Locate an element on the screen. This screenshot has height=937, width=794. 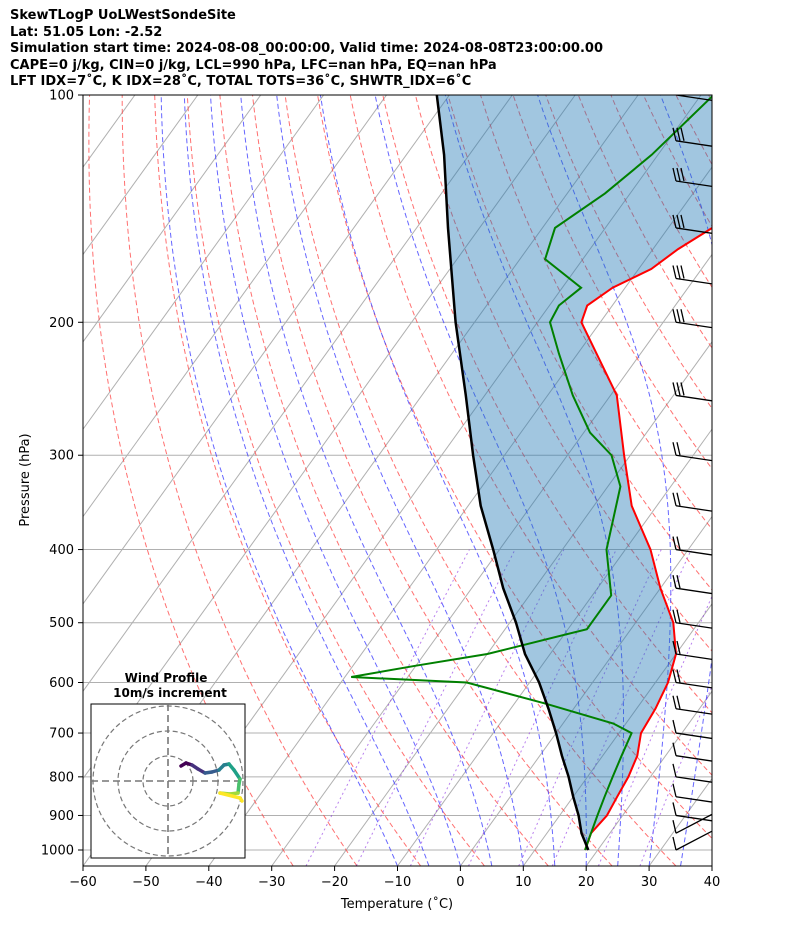
temperature-line is located at coordinates (646, 538).